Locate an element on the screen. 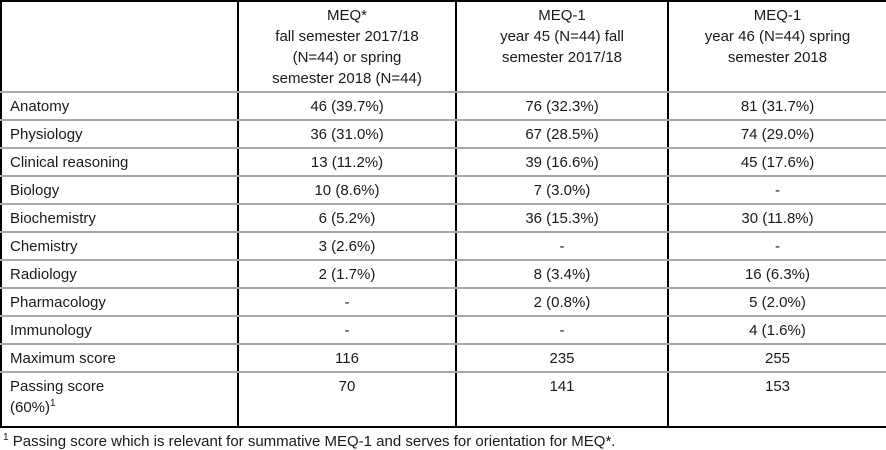 The height and width of the screenshot is (450, 886). row-label: Physiology is located at coordinates (119, 134).